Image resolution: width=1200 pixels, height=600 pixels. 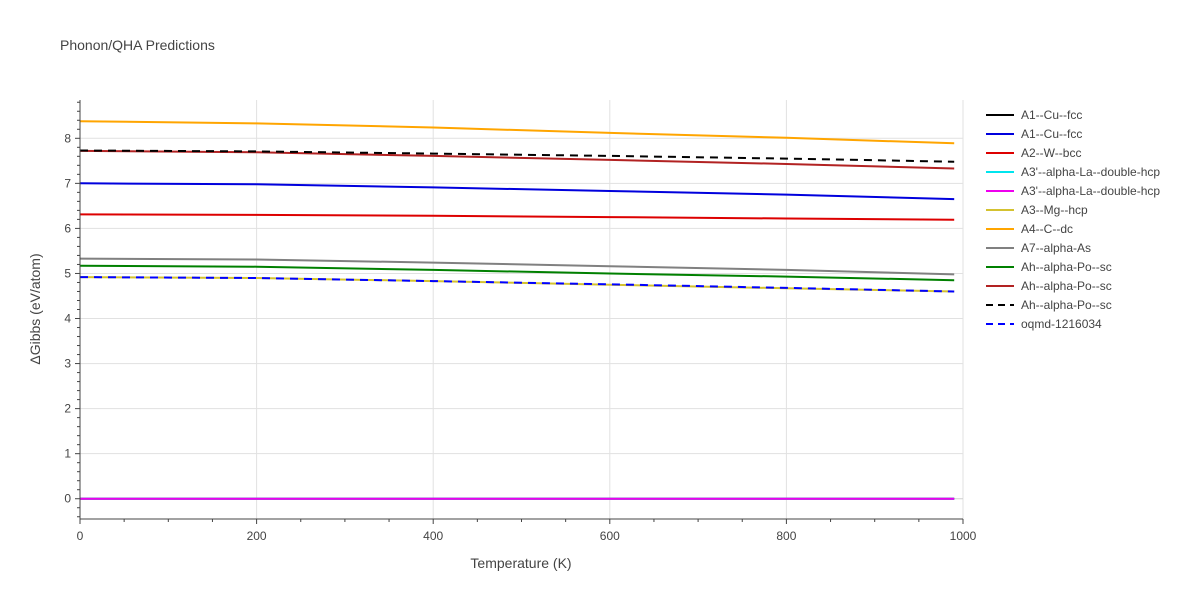 What do you see at coordinates (257, 536) in the screenshot?
I see `x-tick-label: 200` at bounding box center [257, 536].